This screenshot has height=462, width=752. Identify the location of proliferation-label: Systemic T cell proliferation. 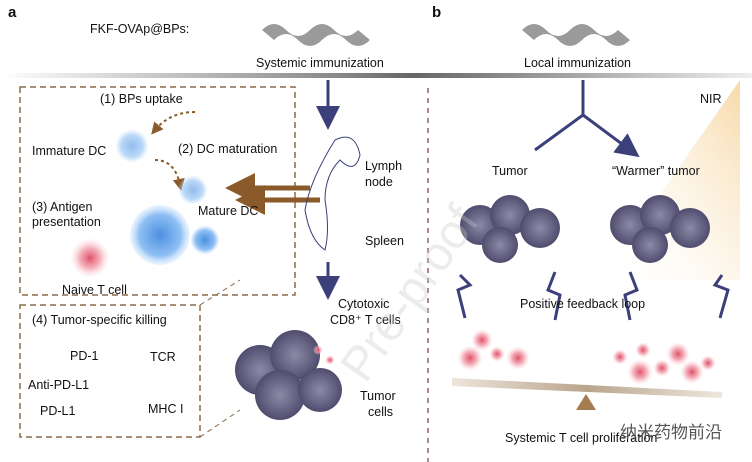
(581, 438).